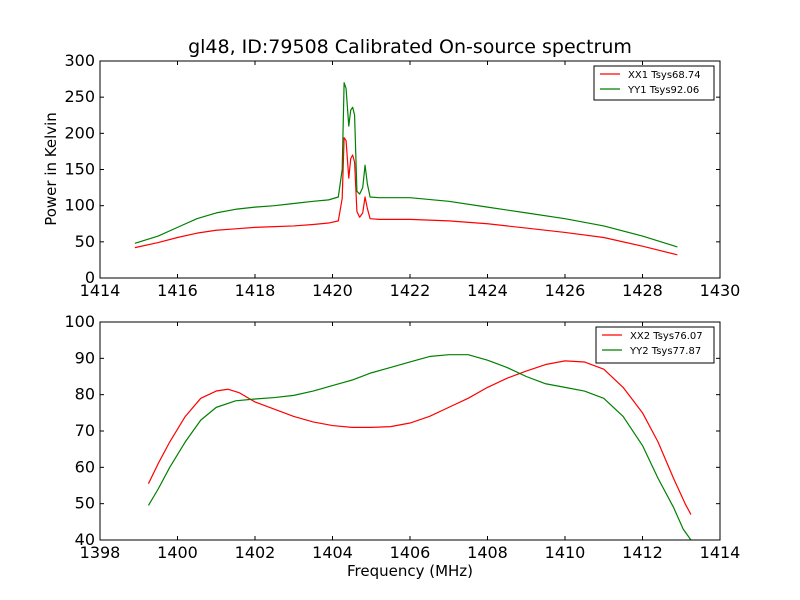  Describe the element at coordinates (666, 336) in the screenshot. I see `legend-label-xx: XX2 Tsys76.07` at that location.